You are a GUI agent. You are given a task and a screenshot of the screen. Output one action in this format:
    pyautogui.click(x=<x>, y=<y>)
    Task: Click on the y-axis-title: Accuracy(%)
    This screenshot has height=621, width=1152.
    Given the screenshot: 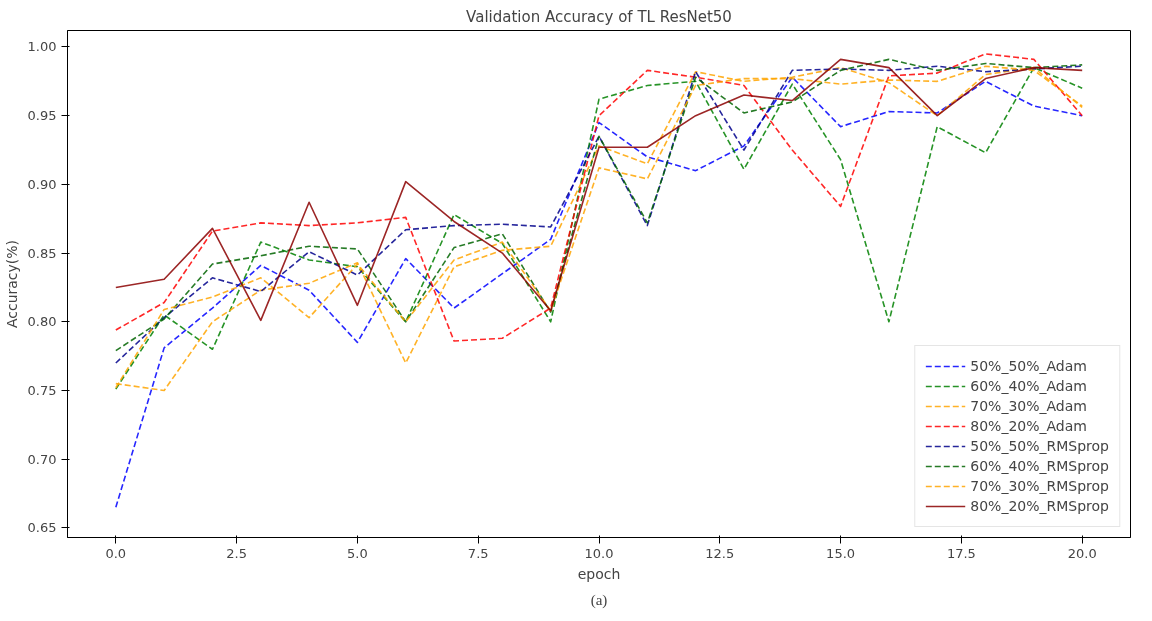 What is the action you would take?
    pyautogui.click(x=11, y=284)
    